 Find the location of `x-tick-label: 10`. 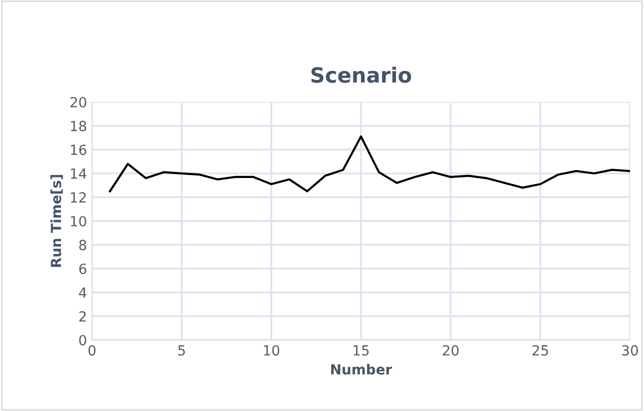

x-tick-label: 10 is located at coordinates (272, 350).